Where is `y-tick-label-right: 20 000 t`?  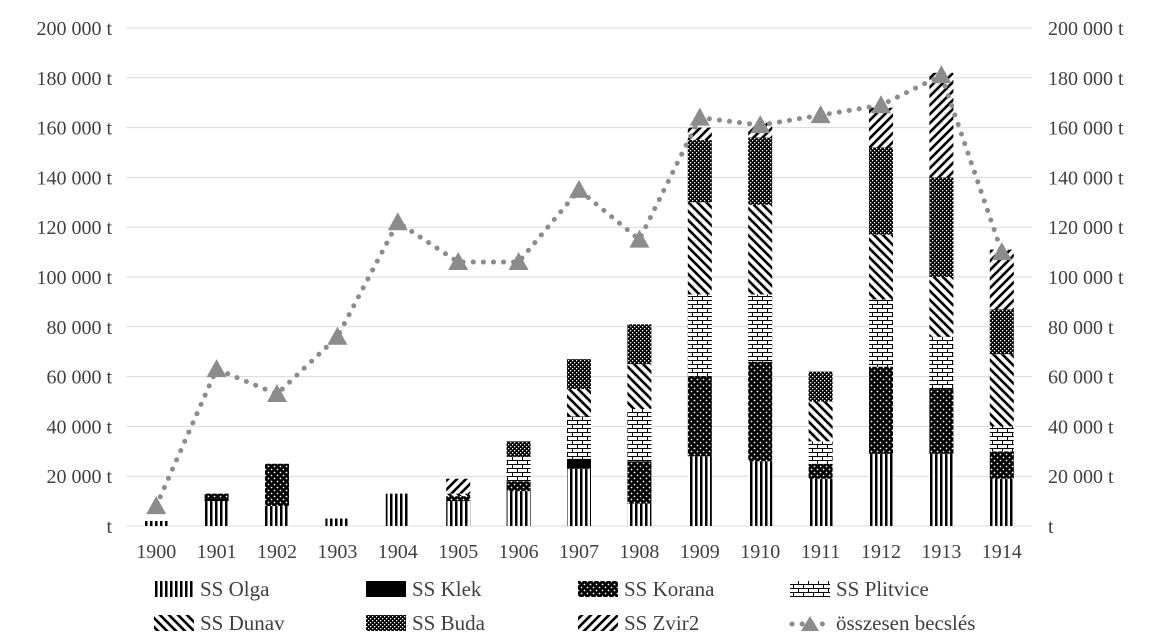
y-tick-label-right: 20 000 t is located at coordinates (1081, 477).